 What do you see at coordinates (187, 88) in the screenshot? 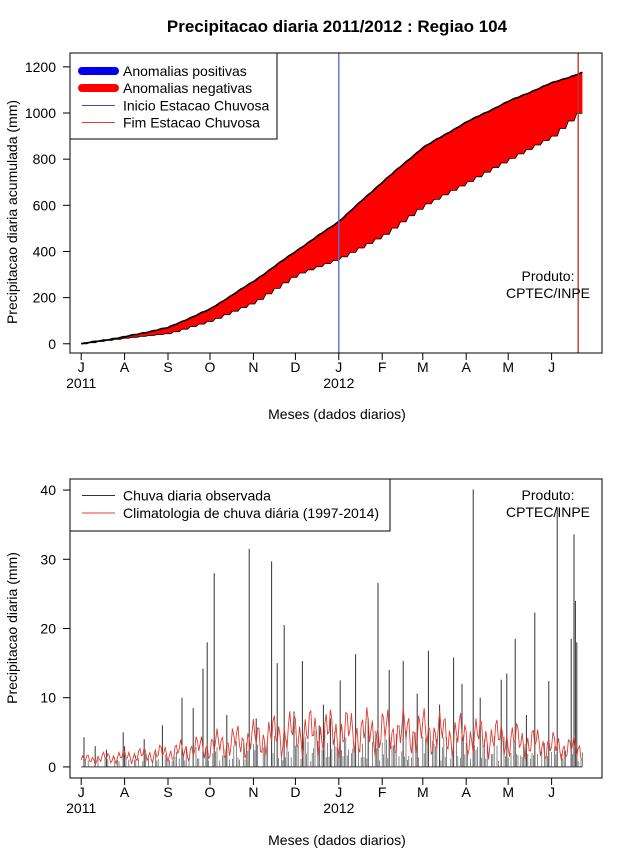
I see `legend-label-negative: Anomalias negativas` at bounding box center [187, 88].